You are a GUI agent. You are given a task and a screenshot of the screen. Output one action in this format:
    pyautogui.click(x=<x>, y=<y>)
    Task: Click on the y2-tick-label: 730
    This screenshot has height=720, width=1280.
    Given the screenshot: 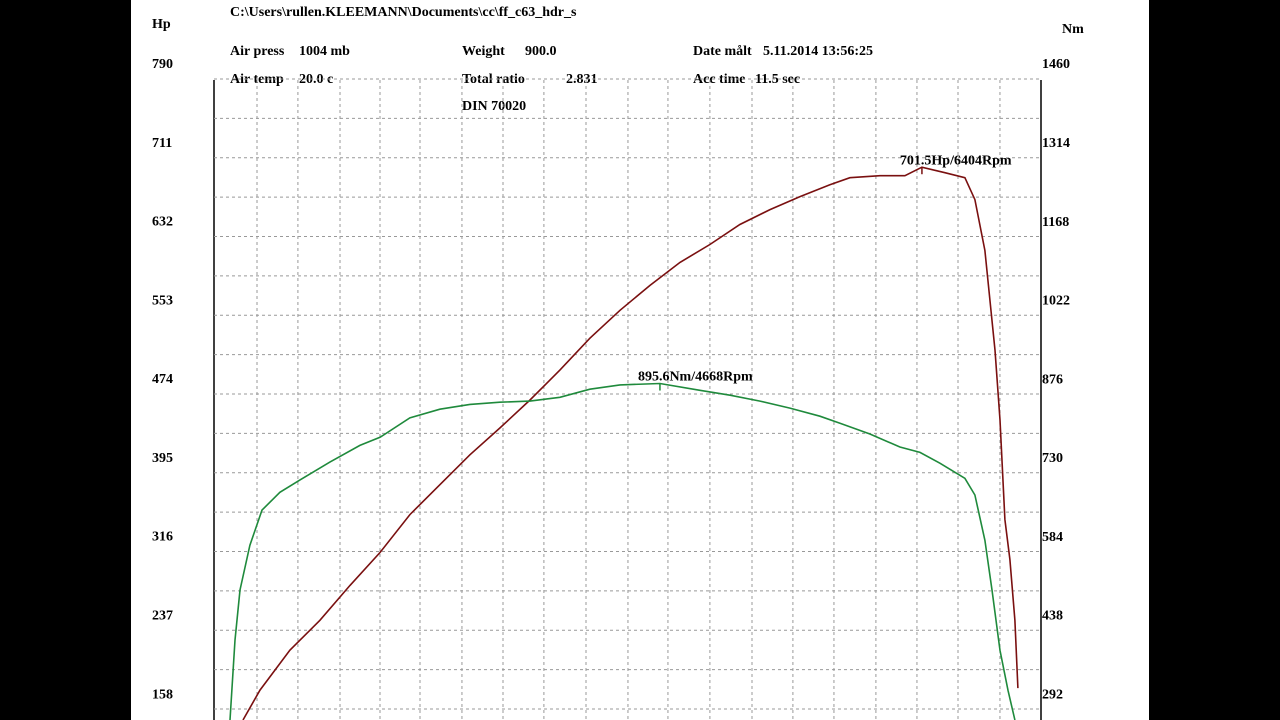 What is the action you would take?
    pyautogui.click(x=1052, y=458)
    